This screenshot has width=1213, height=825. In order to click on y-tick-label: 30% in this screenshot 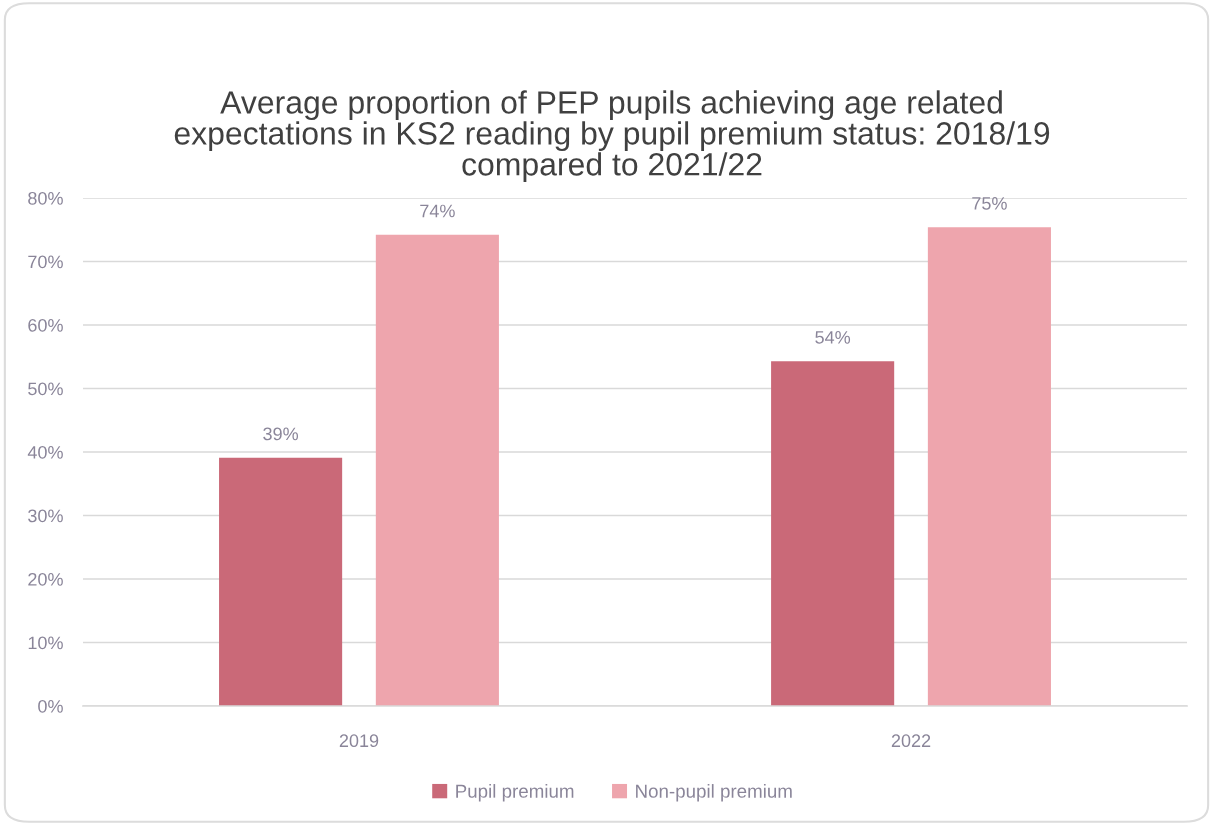, I will do `click(45, 516)`.